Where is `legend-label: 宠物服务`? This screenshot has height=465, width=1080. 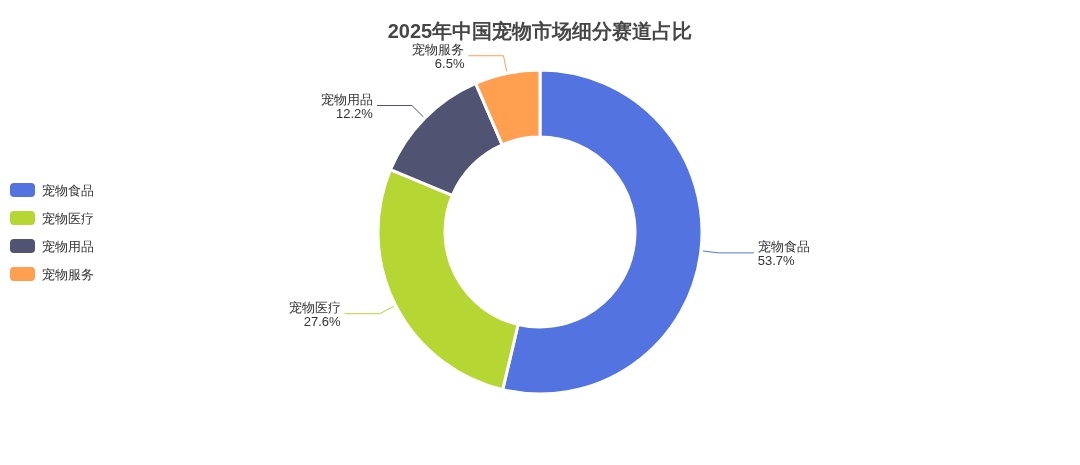
legend-label: 宠物服务 is located at coordinates (68, 274).